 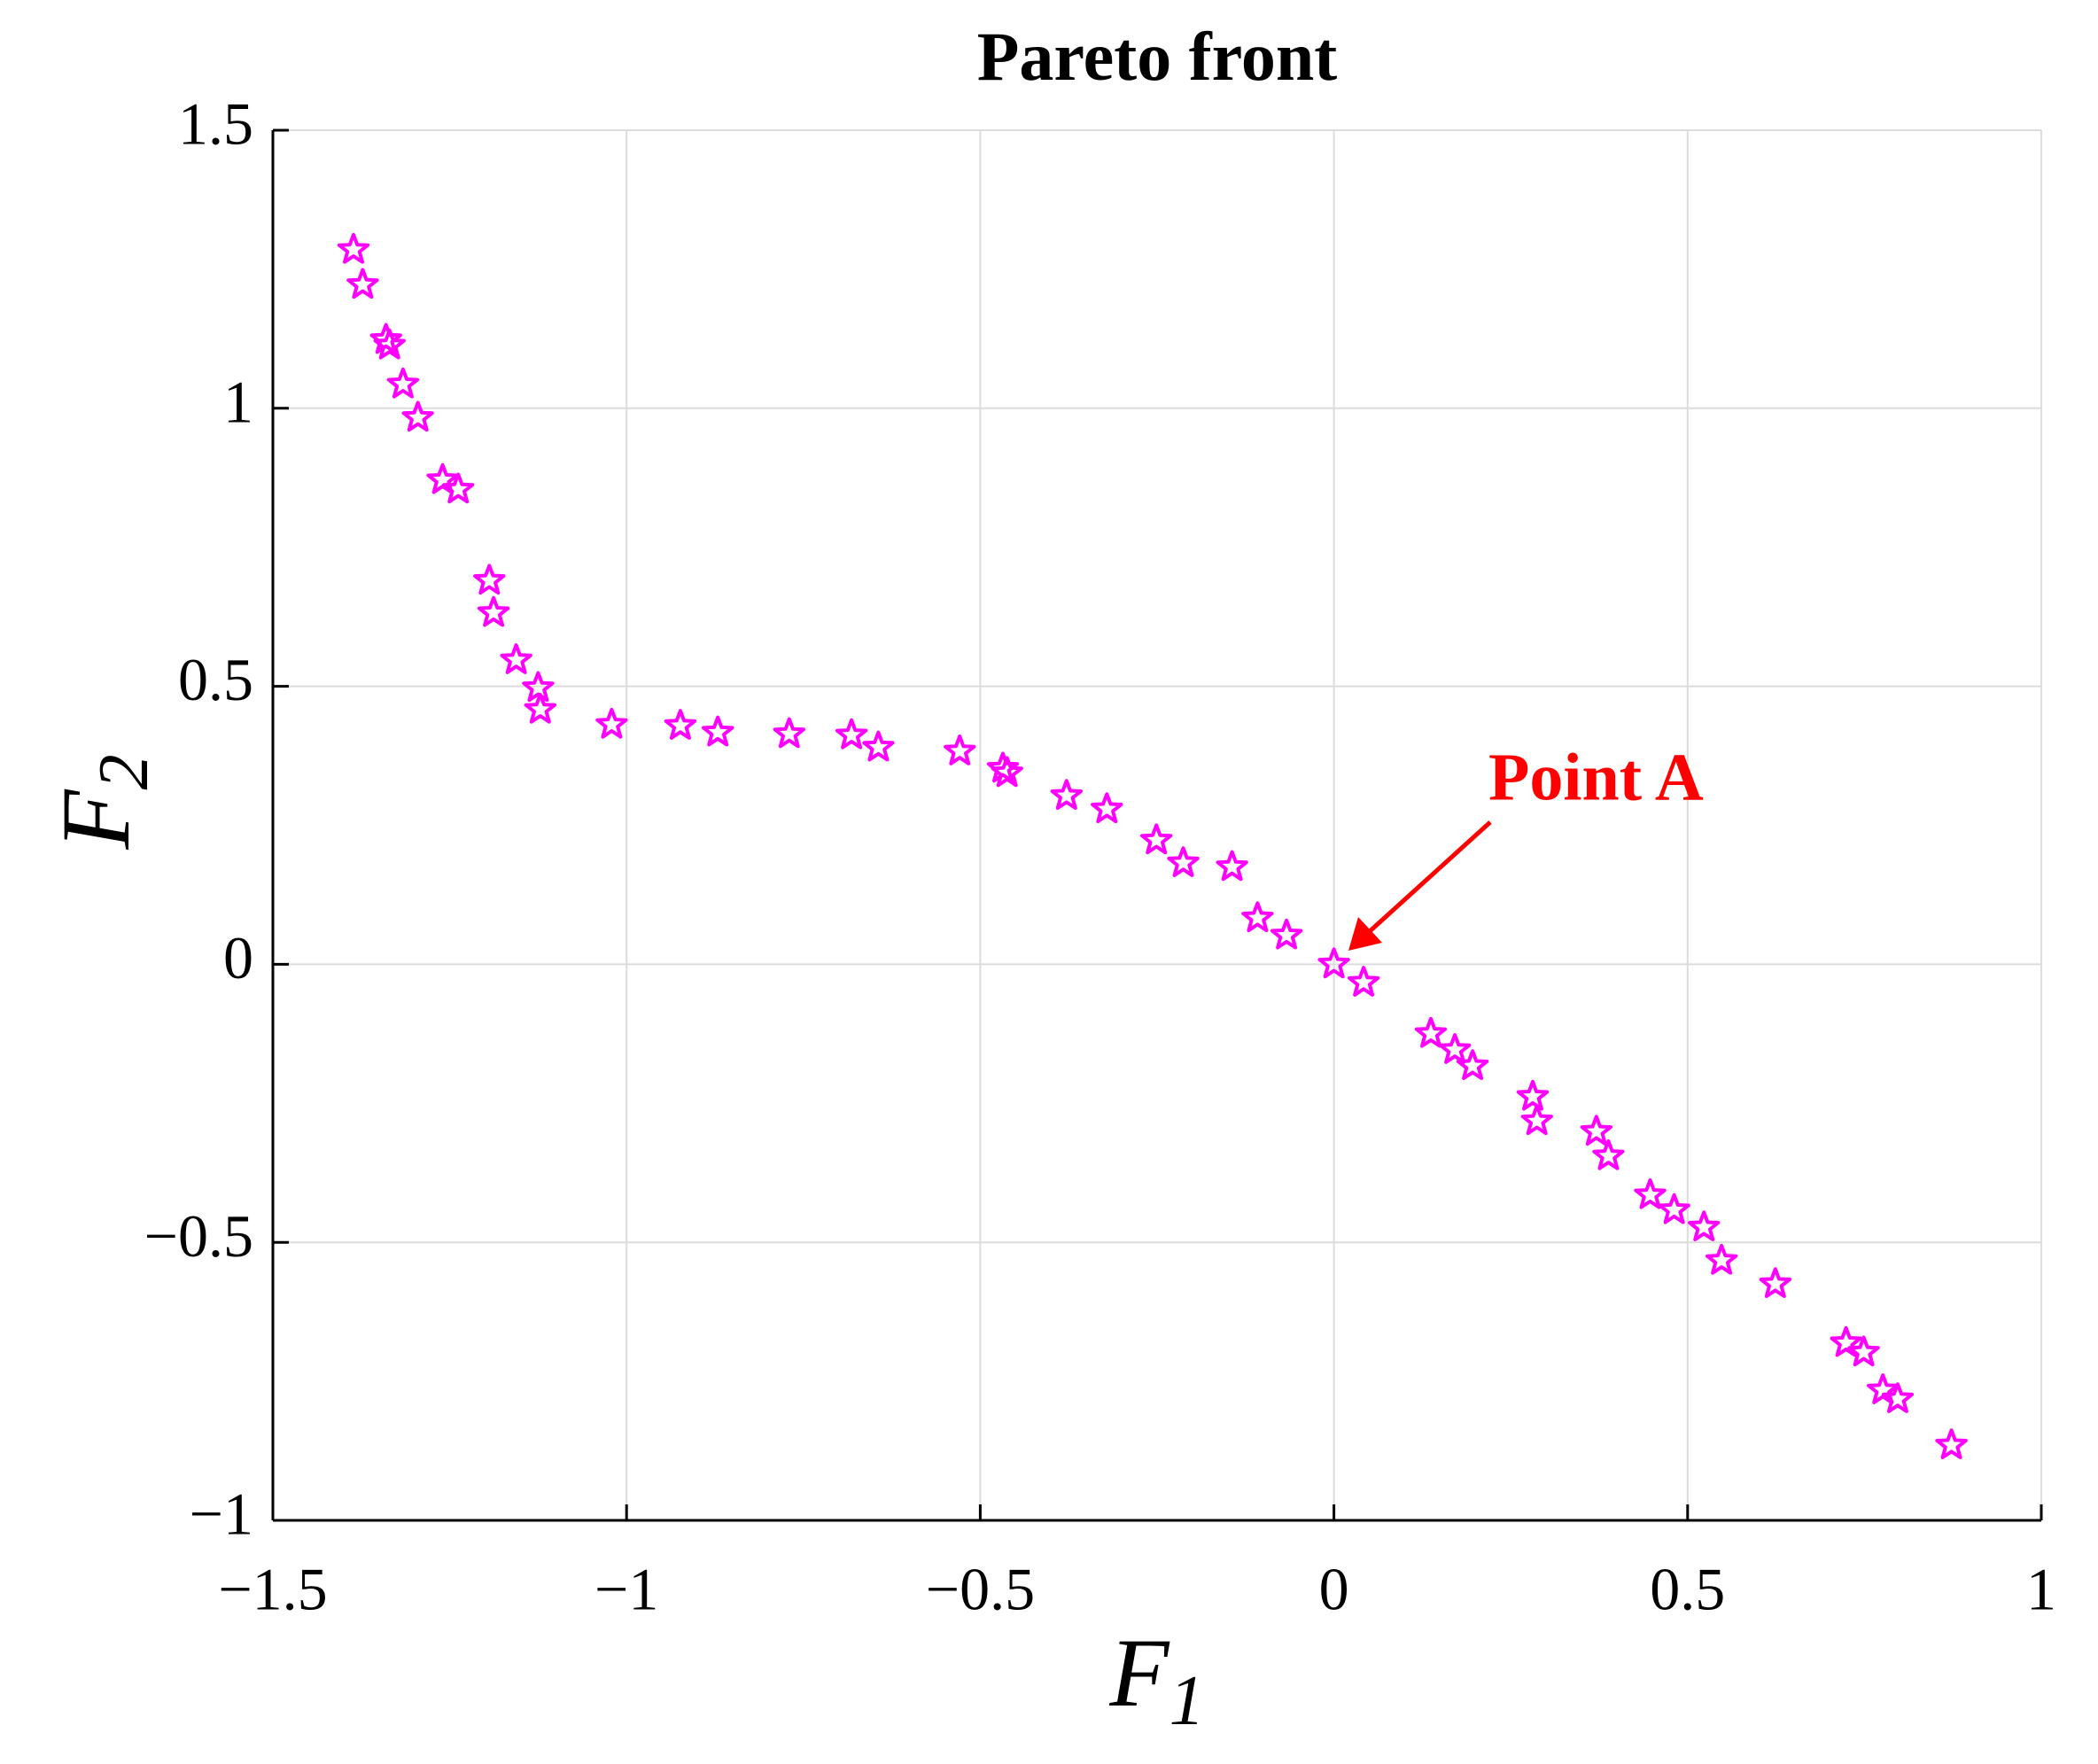 I want to click on x-axis-label: F1, so click(x=1156, y=1679).